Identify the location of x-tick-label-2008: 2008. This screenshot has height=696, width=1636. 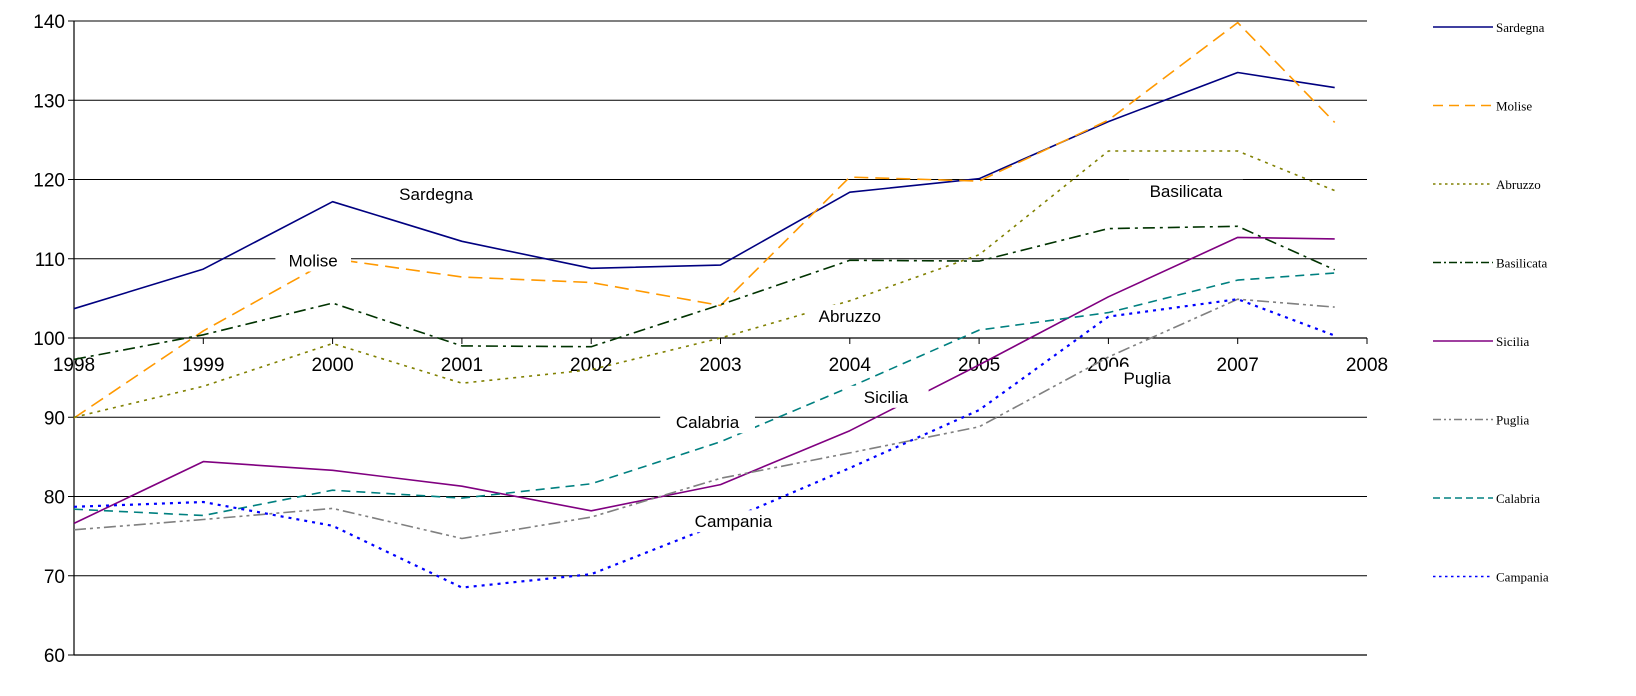
(1367, 365).